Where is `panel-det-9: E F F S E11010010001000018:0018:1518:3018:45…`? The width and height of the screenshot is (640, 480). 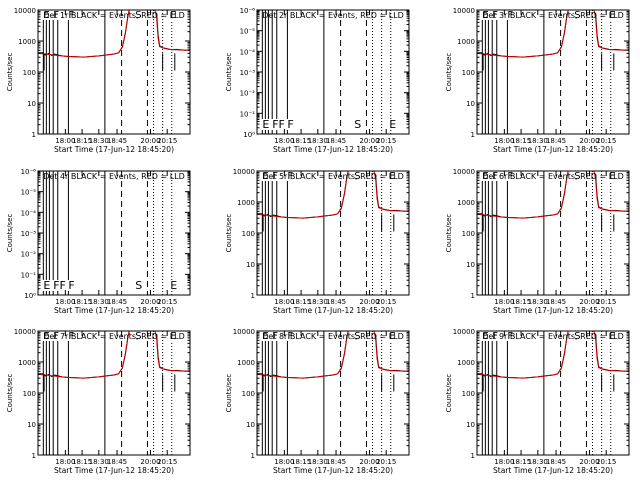 panel-det-9: E F F S E11010010001000018:0018:1518:3018:45… is located at coordinates (537, 401).